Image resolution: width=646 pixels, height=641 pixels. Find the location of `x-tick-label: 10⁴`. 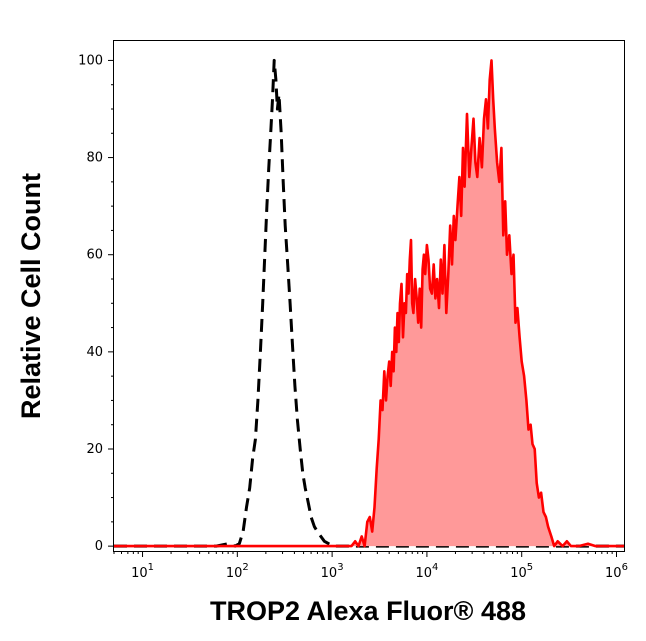

x-tick-label: 10⁴ is located at coordinates (426, 571).